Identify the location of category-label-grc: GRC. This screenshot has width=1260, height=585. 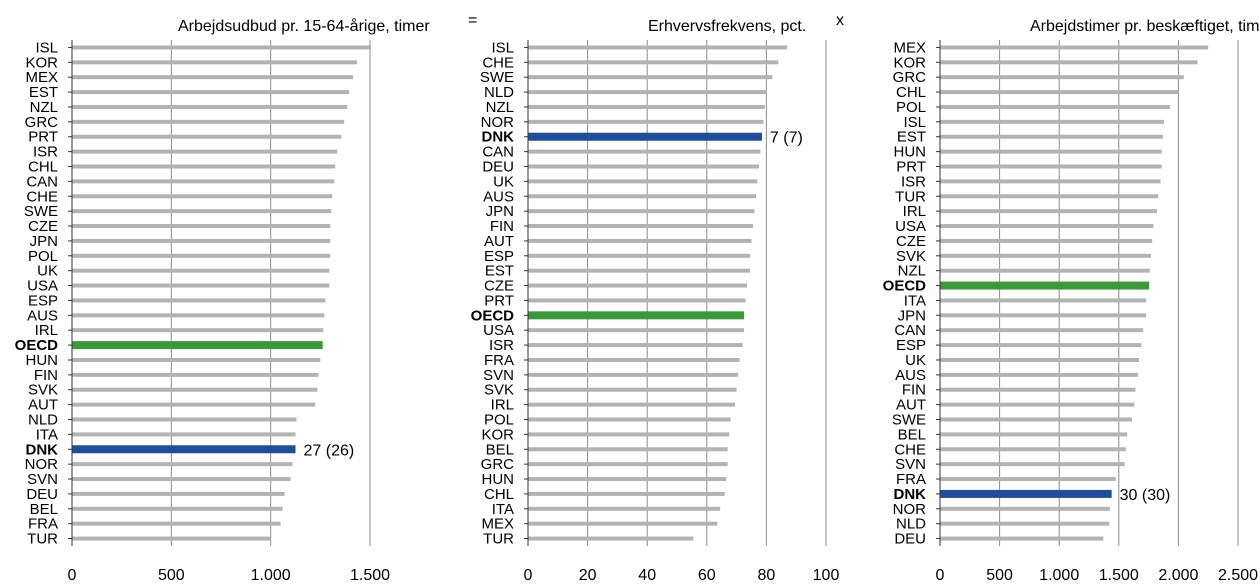
(910, 77).